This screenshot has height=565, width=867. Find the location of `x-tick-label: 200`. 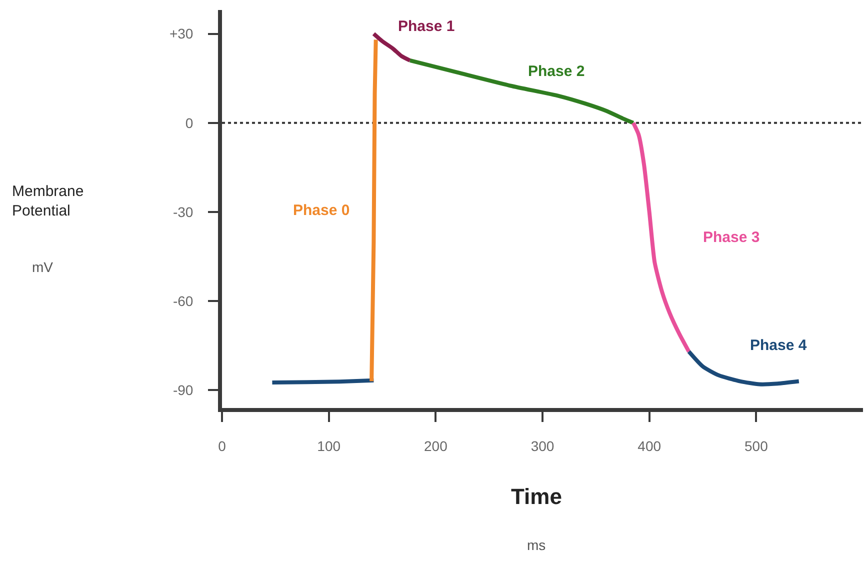

x-tick-label: 200 is located at coordinates (436, 446).